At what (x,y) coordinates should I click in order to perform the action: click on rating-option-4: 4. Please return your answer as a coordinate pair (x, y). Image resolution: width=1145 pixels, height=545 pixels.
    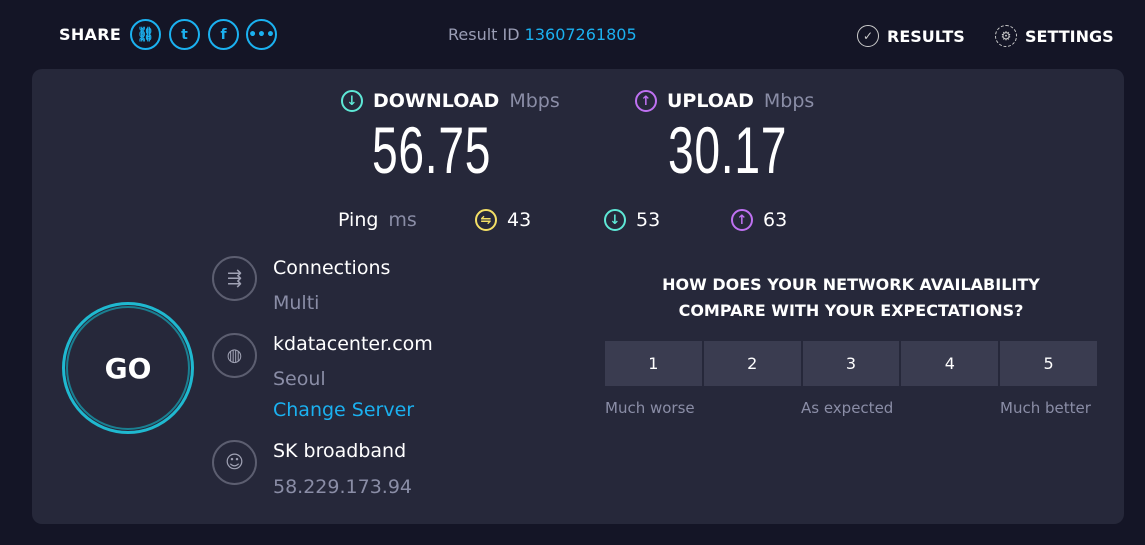
    Looking at the image, I should click on (950, 363).